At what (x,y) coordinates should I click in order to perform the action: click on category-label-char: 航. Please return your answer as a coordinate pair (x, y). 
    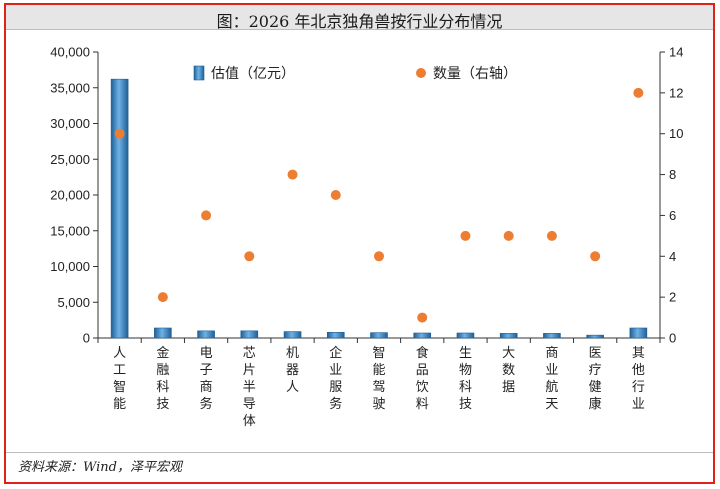
    Looking at the image, I should click on (551, 387).